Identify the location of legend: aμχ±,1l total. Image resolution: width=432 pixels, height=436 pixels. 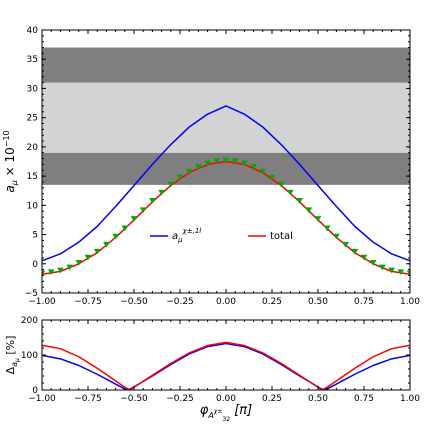
(221, 235).